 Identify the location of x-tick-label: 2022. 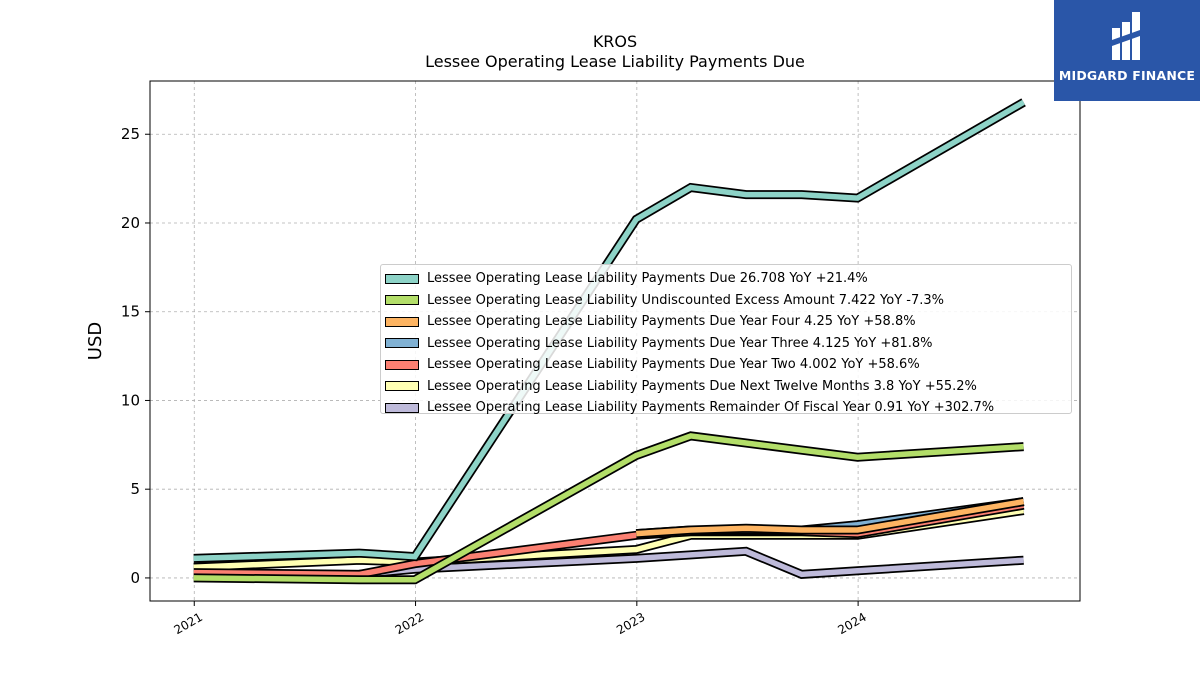
(409, 623).